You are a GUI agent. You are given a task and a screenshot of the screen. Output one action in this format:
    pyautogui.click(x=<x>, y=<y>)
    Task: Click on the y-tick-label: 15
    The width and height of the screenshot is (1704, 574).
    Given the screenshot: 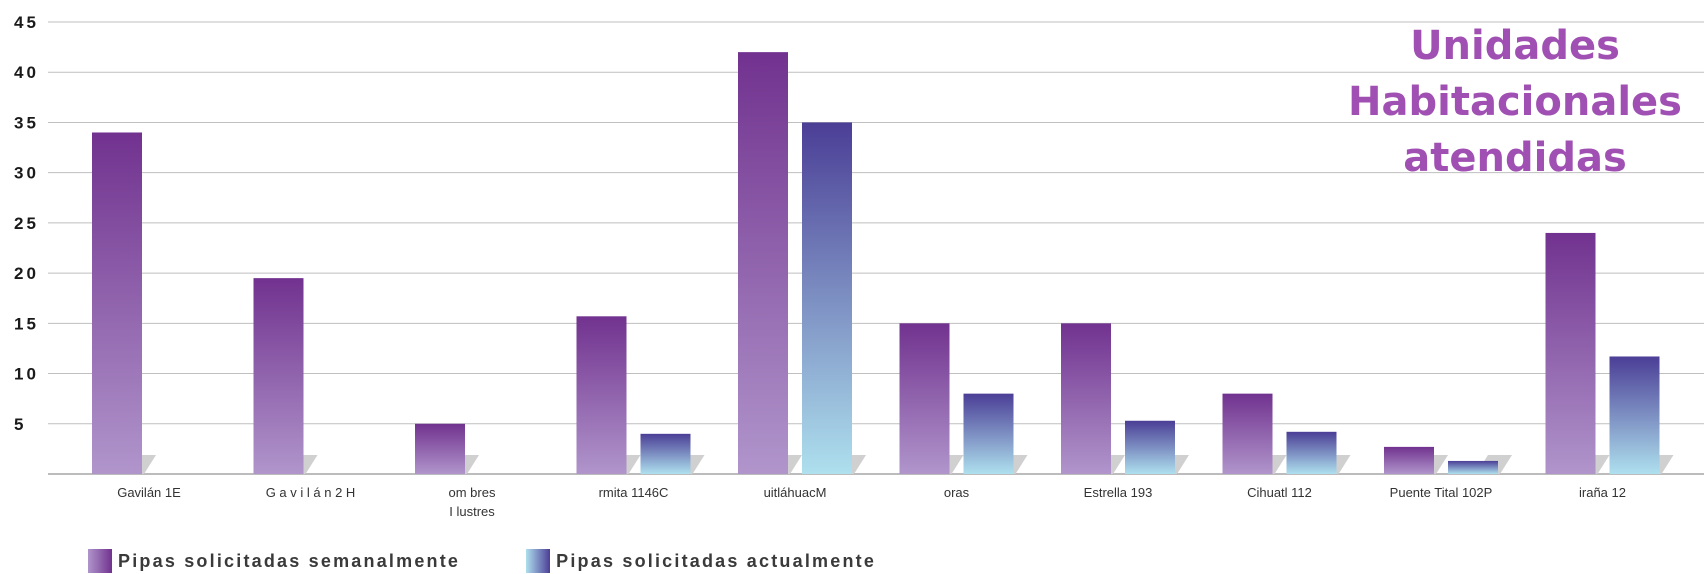 What is the action you would take?
    pyautogui.click(x=26, y=323)
    